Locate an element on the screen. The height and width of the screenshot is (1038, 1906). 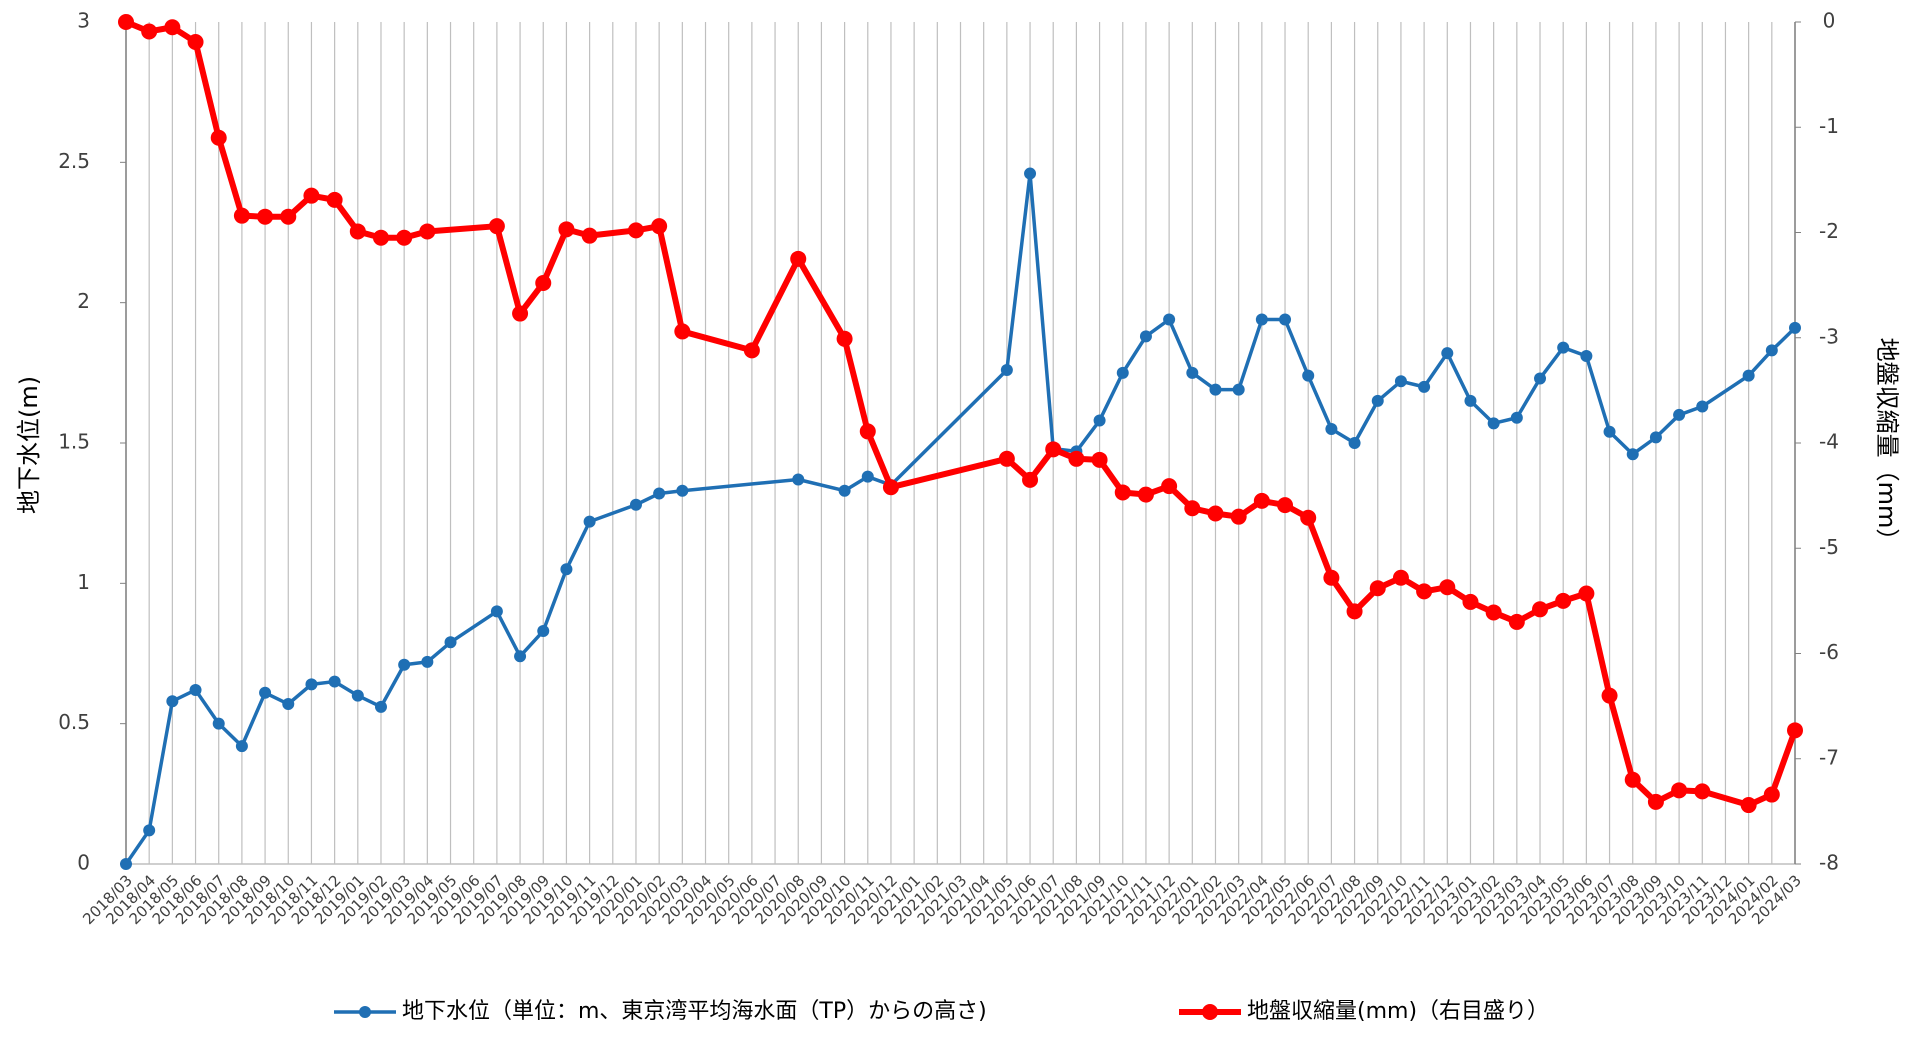
y-axis-label: 地下水位(m) is located at coordinates (29, 445).